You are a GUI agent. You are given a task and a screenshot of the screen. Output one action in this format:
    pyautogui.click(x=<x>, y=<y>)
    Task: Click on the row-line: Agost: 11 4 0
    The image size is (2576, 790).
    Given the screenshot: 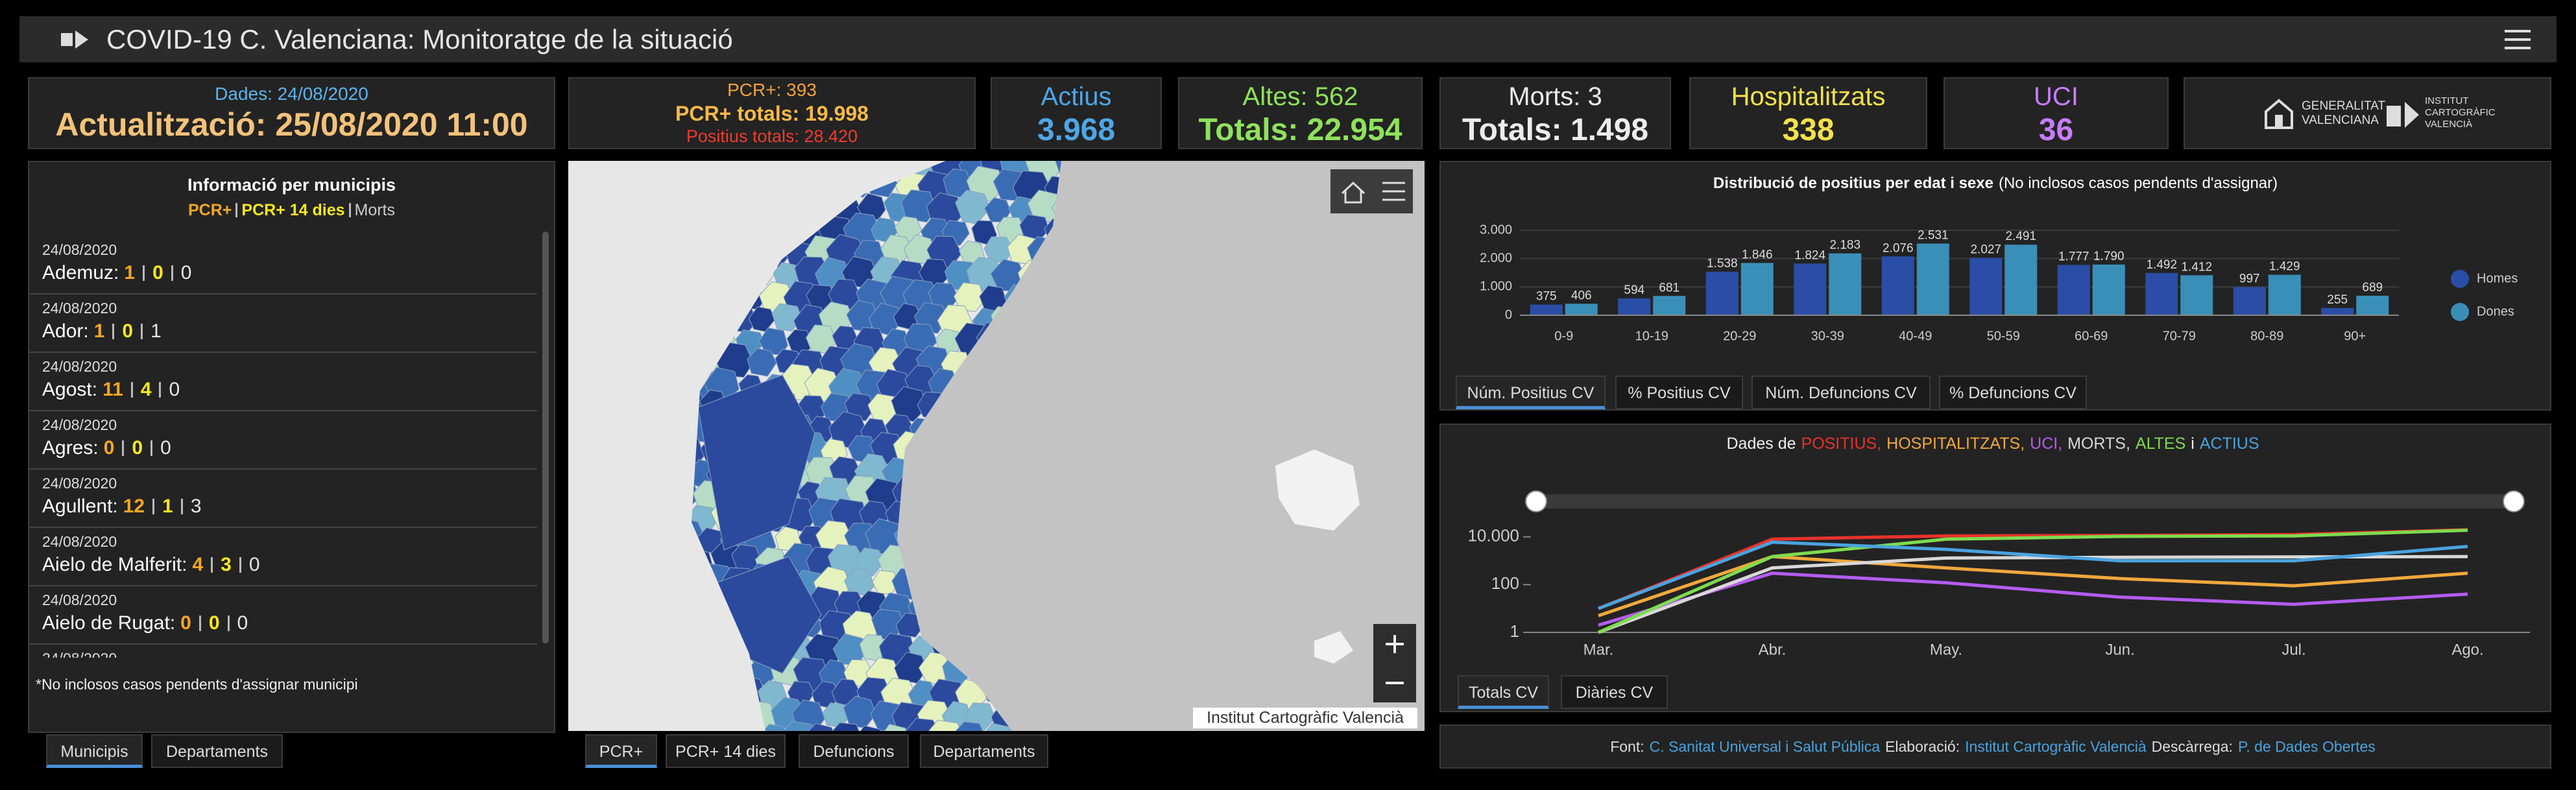 What is the action you would take?
    pyautogui.click(x=111, y=390)
    